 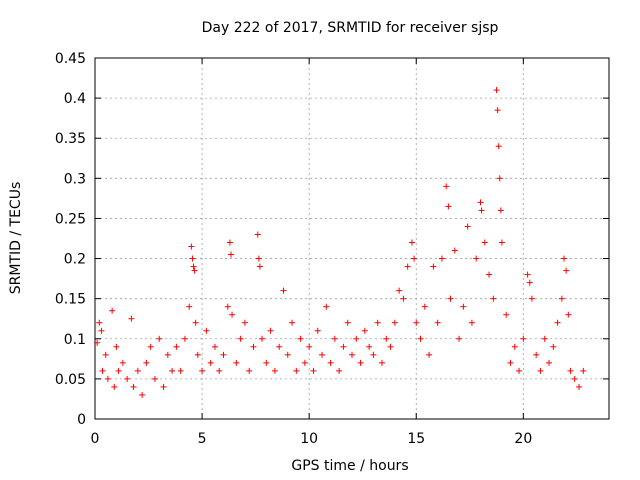 I want to click on x-tick-label: 10, so click(x=309, y=439).